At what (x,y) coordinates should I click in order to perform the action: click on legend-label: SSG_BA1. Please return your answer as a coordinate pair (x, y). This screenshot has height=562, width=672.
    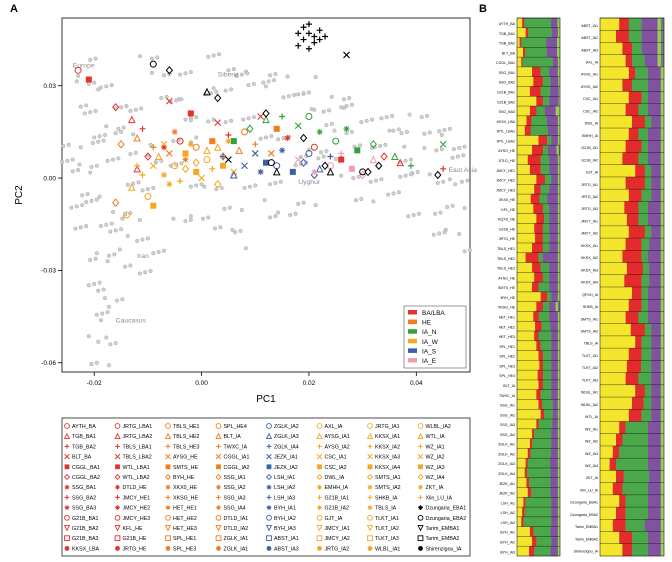
    Looking at the image, I should click on (84, 488).